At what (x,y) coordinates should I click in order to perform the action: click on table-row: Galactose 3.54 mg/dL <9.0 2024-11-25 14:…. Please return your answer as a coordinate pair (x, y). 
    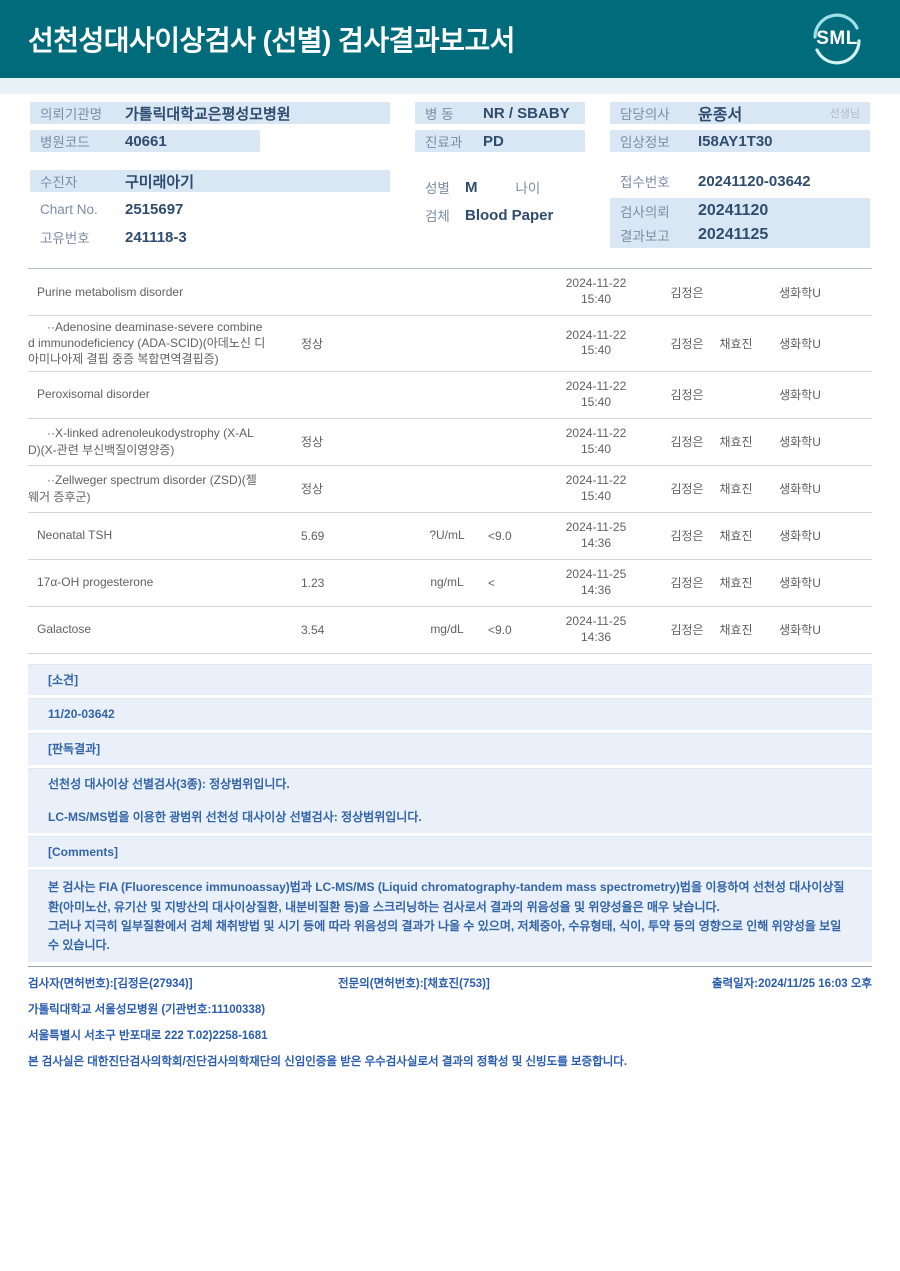
    Looking at the image, I should click on (450, 630).